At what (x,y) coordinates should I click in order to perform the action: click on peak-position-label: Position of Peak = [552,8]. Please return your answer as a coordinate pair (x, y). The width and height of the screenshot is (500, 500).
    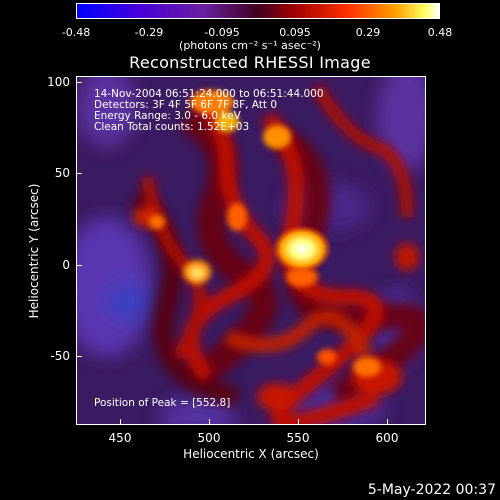
    Looking at the image, I should click on (162, 403).